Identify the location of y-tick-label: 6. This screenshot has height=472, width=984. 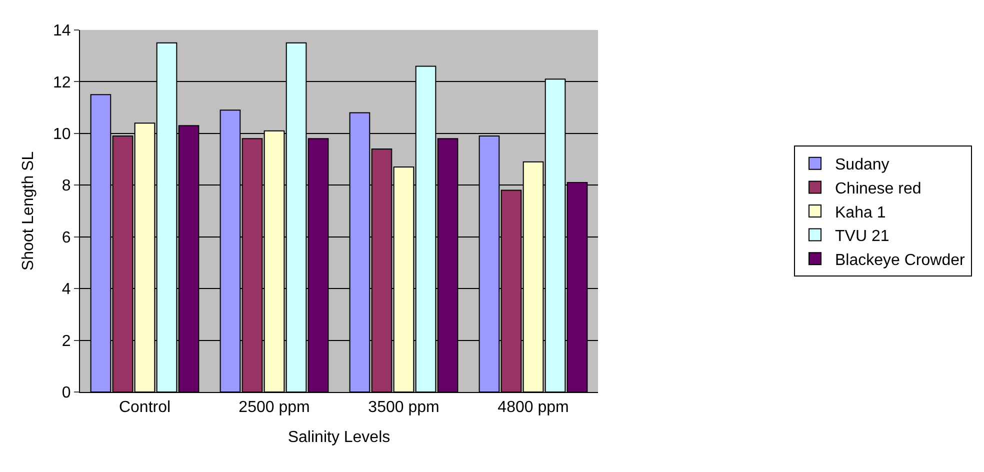
(66, 237).